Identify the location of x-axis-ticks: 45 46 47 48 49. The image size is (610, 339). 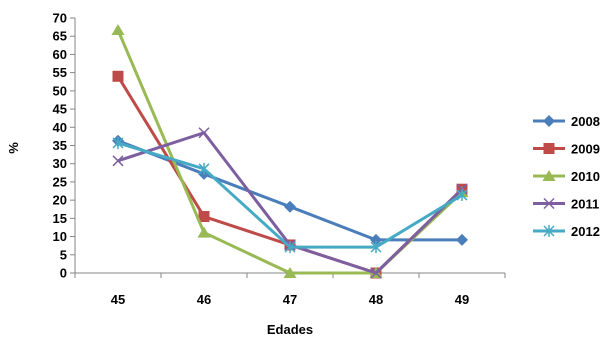
(290, 290).